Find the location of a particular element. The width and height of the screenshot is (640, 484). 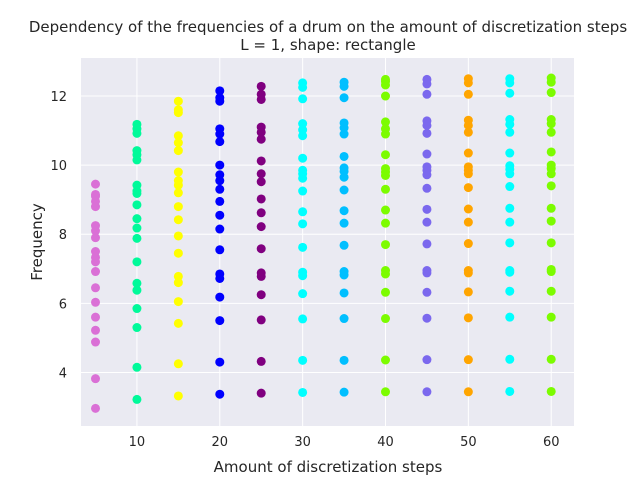

x-tick-label: 20 is located at coordinates (220, 442).